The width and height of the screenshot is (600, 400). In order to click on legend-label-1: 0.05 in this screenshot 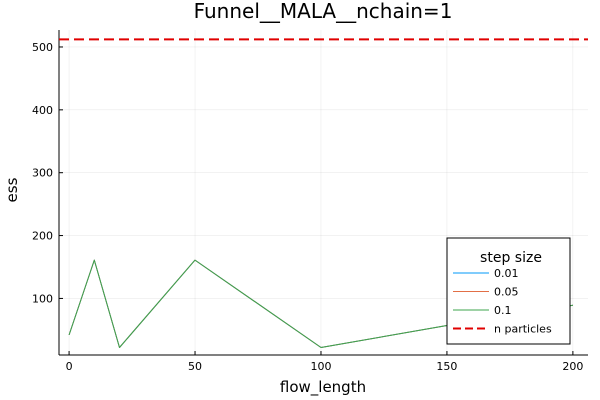, I will do `click(506, 292)`.